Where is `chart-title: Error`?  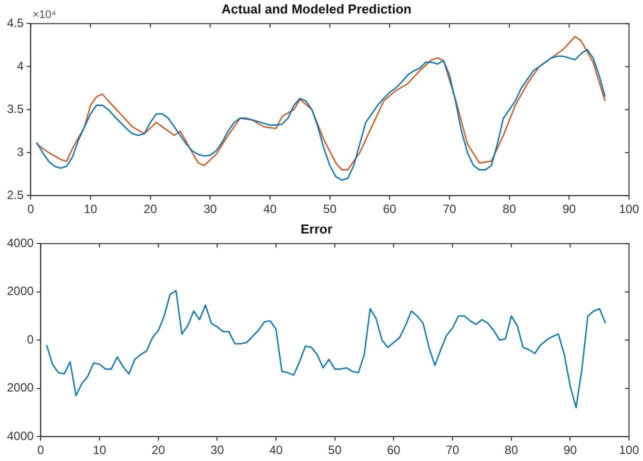 chart-title: Error is located at coordinates (316, 228).